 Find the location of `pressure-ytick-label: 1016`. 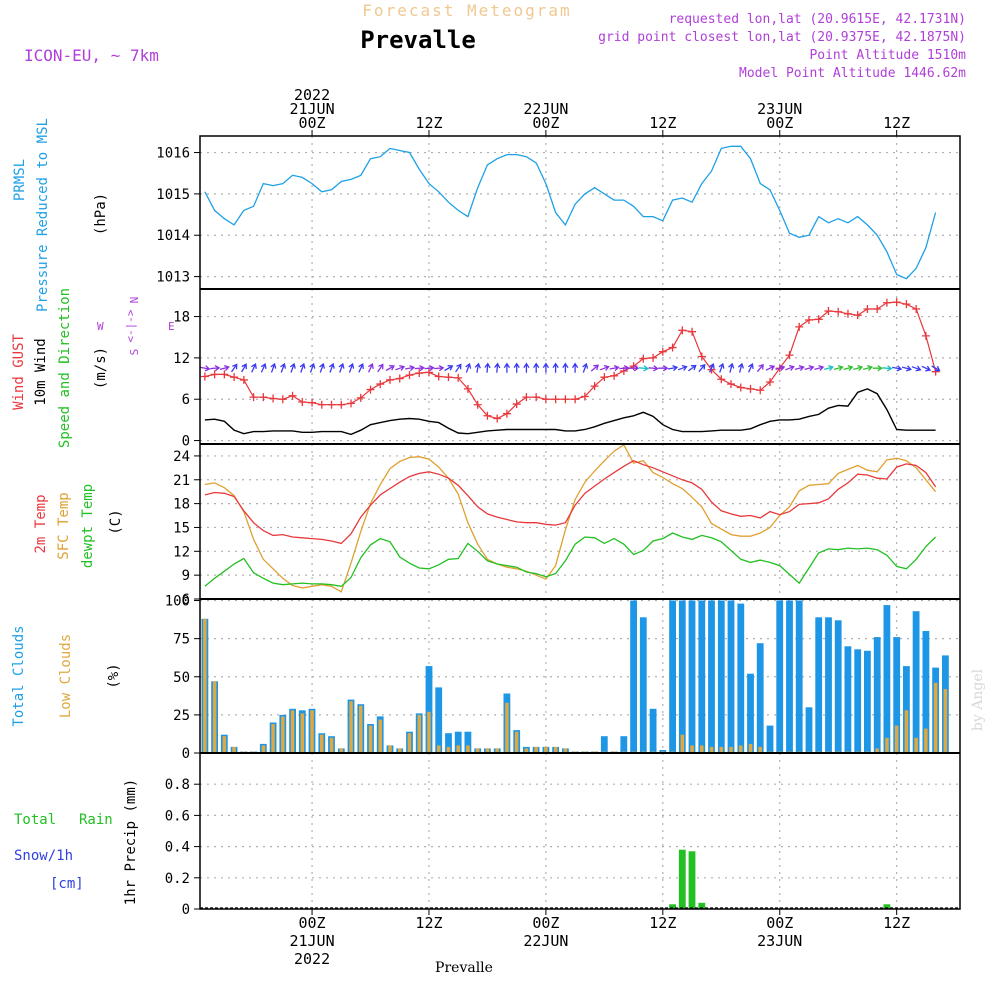

pressure-ytick-label: 1016 is located at coordinates (173, 154).